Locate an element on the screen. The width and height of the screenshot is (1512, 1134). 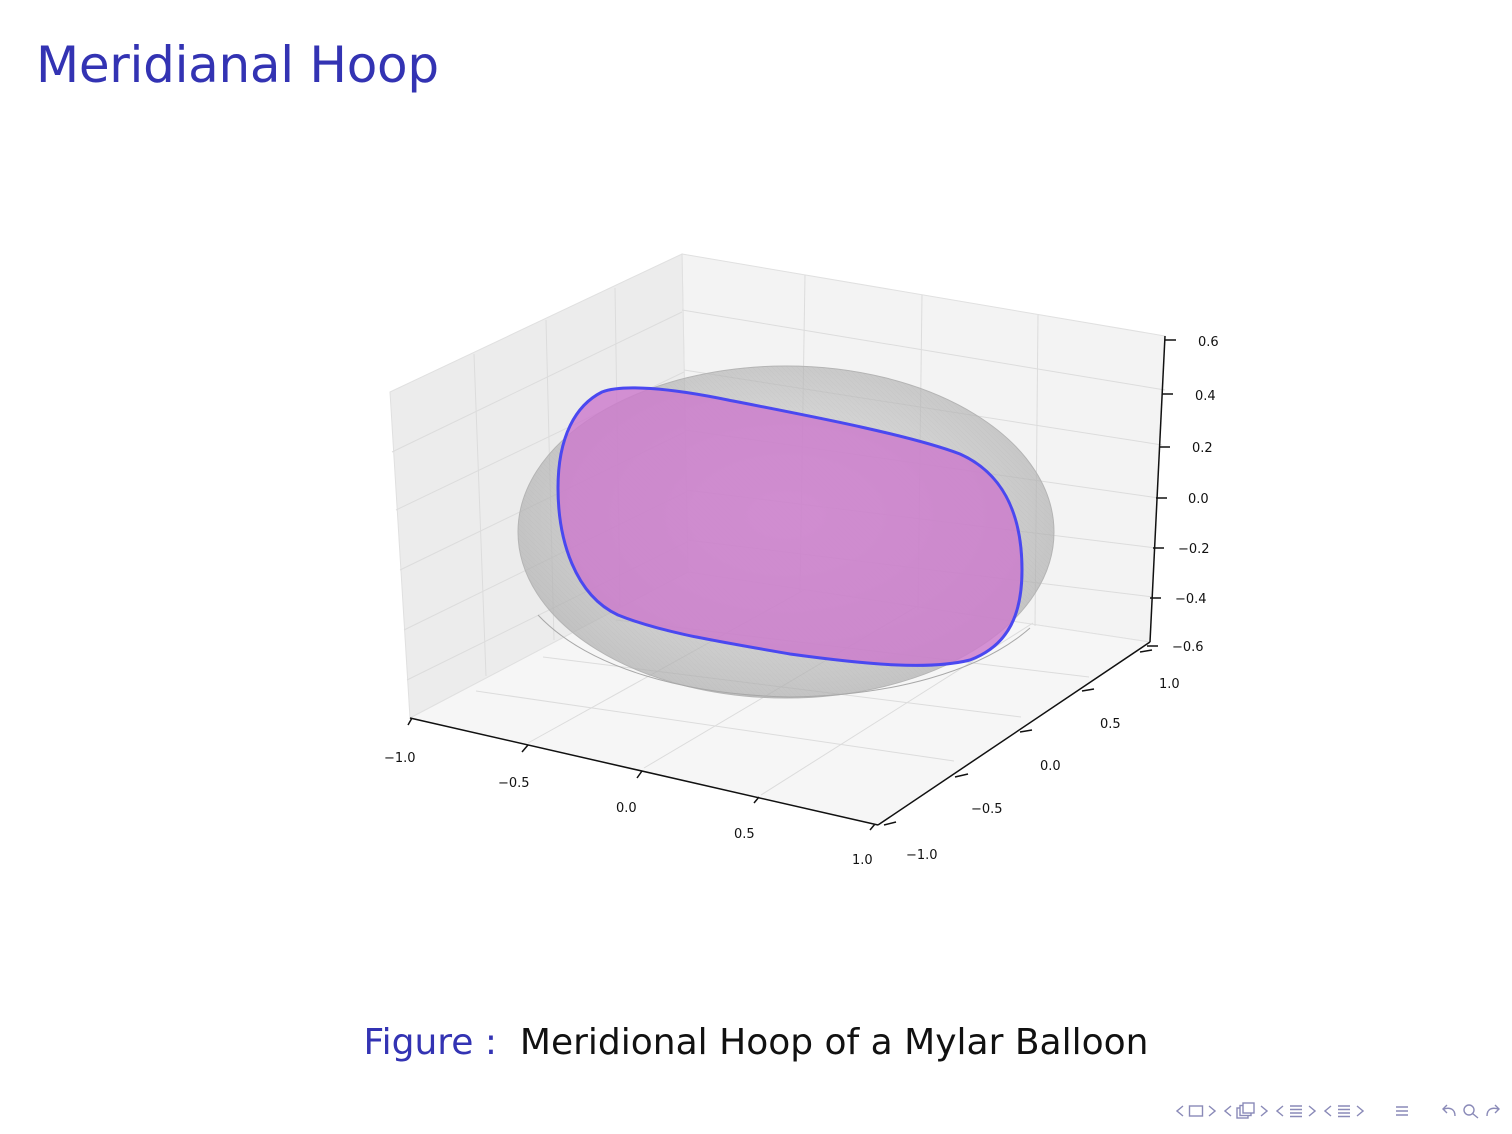
doc-icon is located at coordinates (1344, 1111).